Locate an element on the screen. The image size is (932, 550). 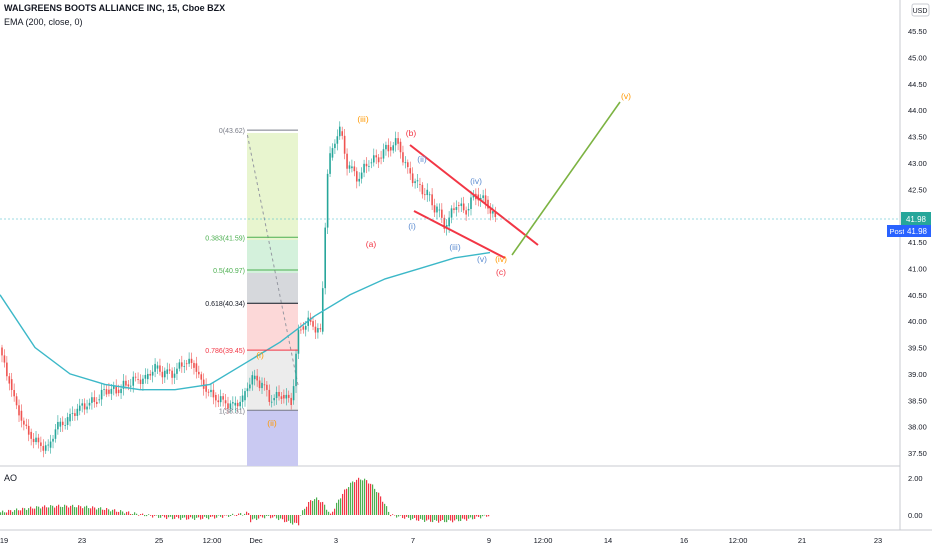
projection-line is located at coordinates (566, 178).